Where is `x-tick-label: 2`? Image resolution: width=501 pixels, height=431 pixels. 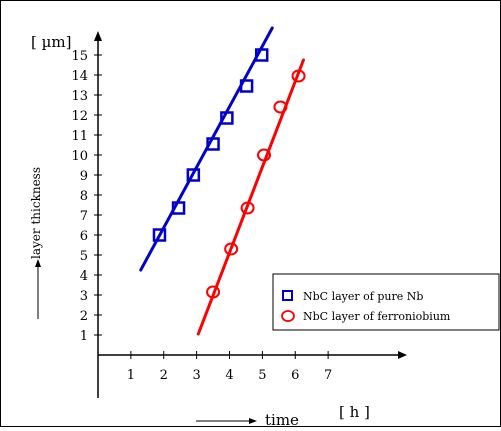
x-tick-label: 2 is located at coordinates (164, 375).